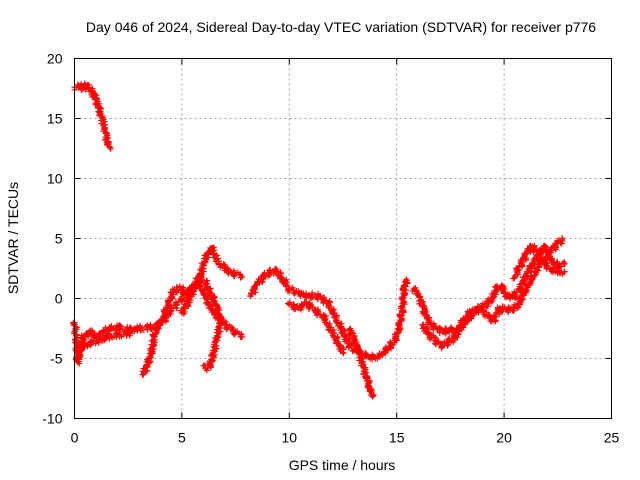 This screenshot has height=480, width=640. I want to click on series-arc11, so click(539, 262).